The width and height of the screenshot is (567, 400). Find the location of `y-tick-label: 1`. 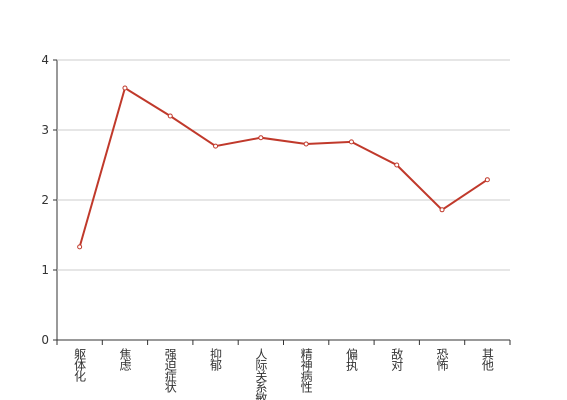

y-tick-label: 1 is located at coordinates (45, 270).